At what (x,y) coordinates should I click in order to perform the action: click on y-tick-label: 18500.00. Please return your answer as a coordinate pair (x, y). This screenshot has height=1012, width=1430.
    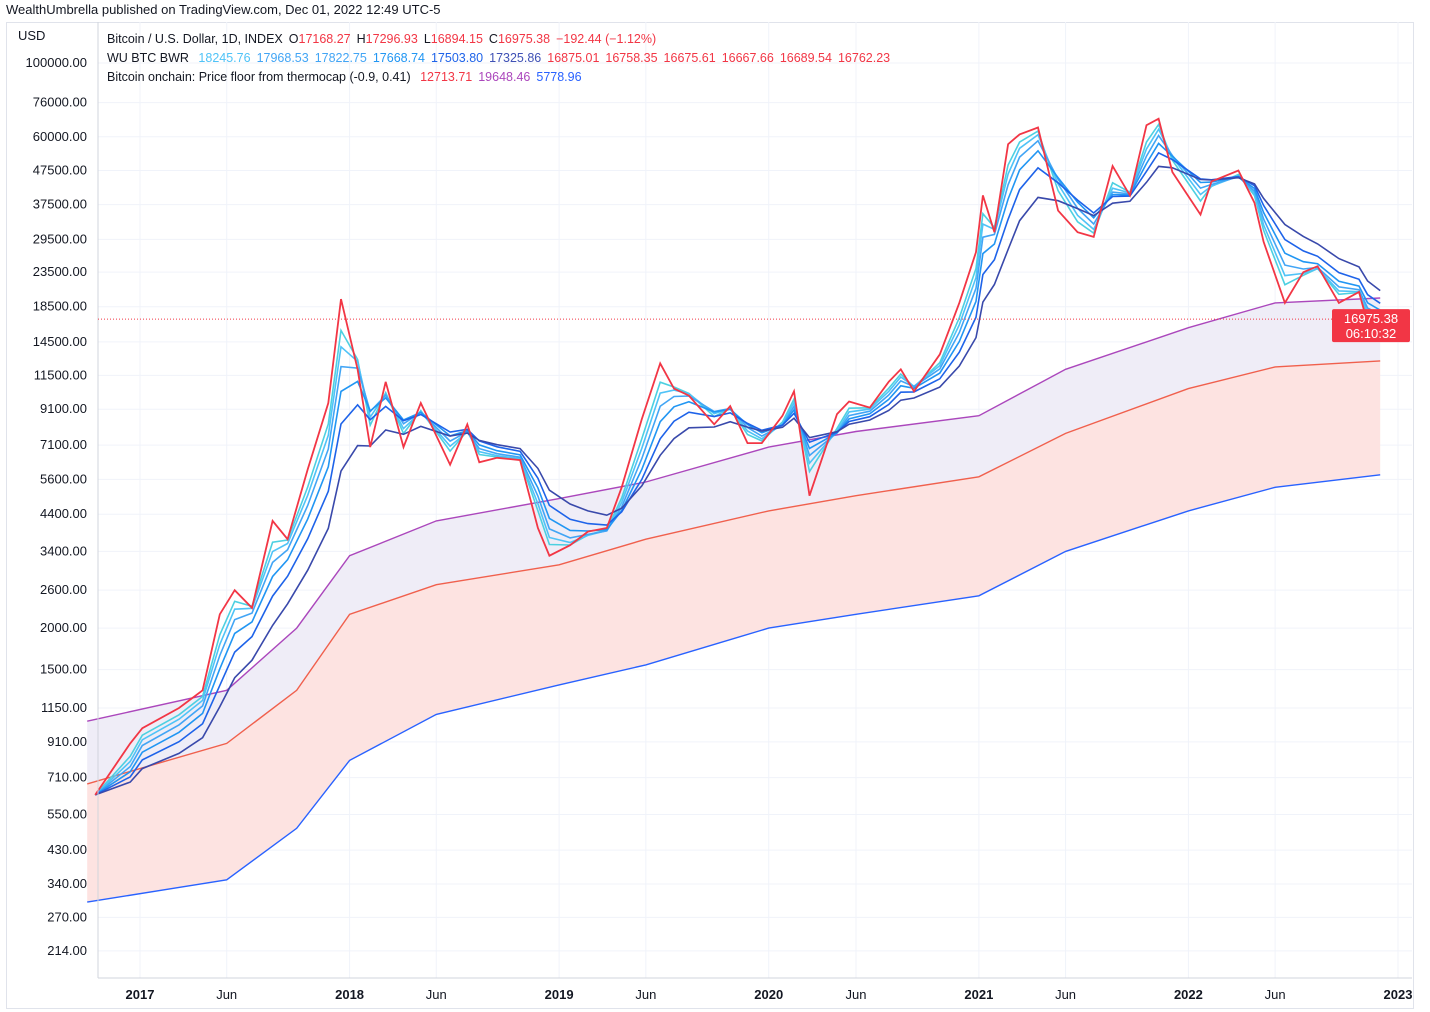
    Looking at the image, I should click on (60, 306).